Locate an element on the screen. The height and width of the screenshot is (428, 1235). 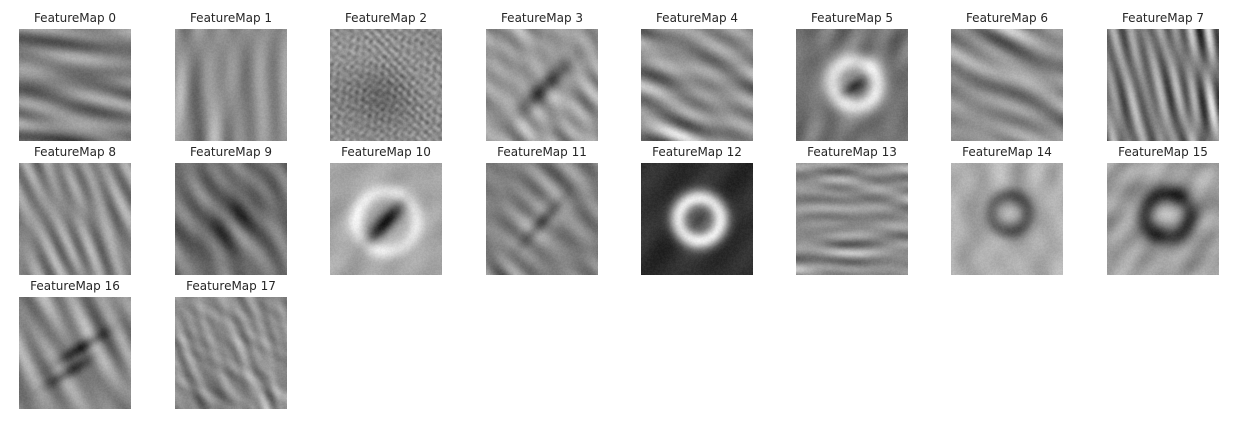
feature-map-panel: FeatureMap 13 is located at coordinates (852, 211).